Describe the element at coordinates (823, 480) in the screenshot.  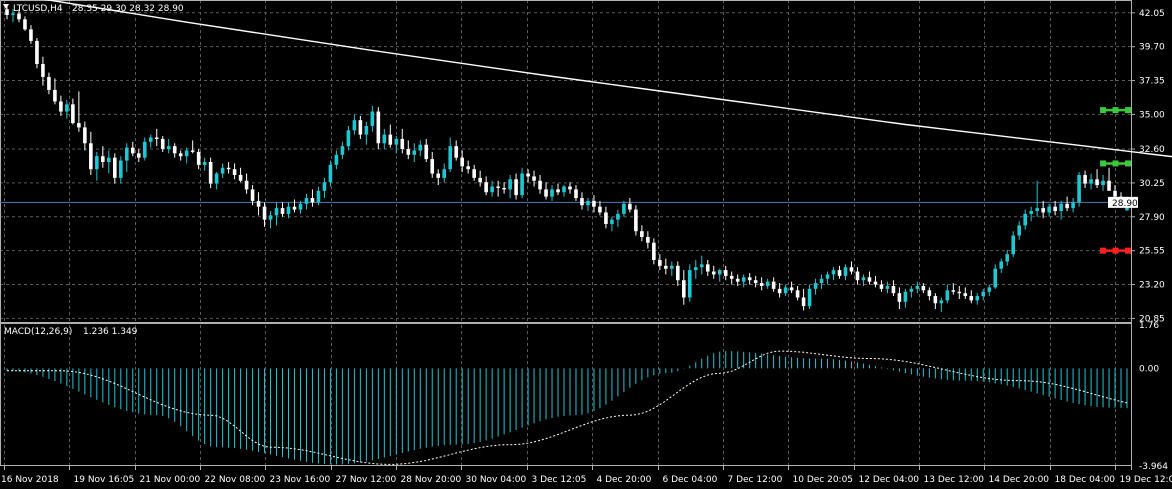
I see `time-tick-label: 10 Dec 20:05` at that location.